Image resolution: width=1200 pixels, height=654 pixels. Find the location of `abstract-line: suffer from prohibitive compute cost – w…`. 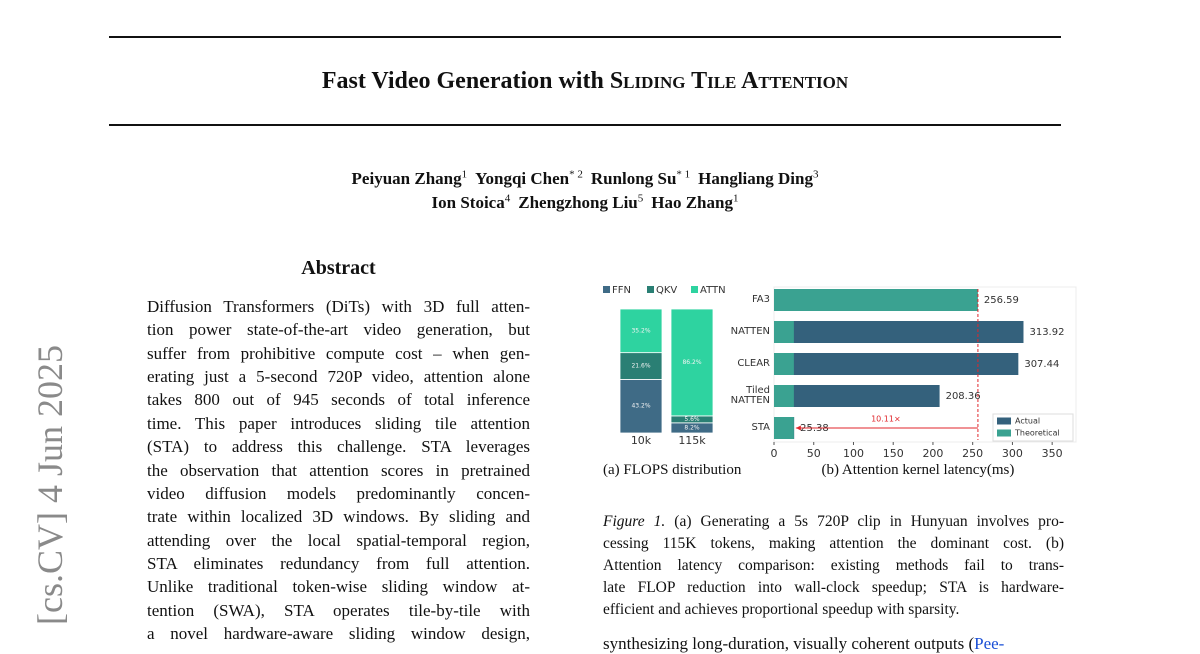

abstract-line: suffer from prohibitive compute cost – w… is located at coordinates (338, 353).